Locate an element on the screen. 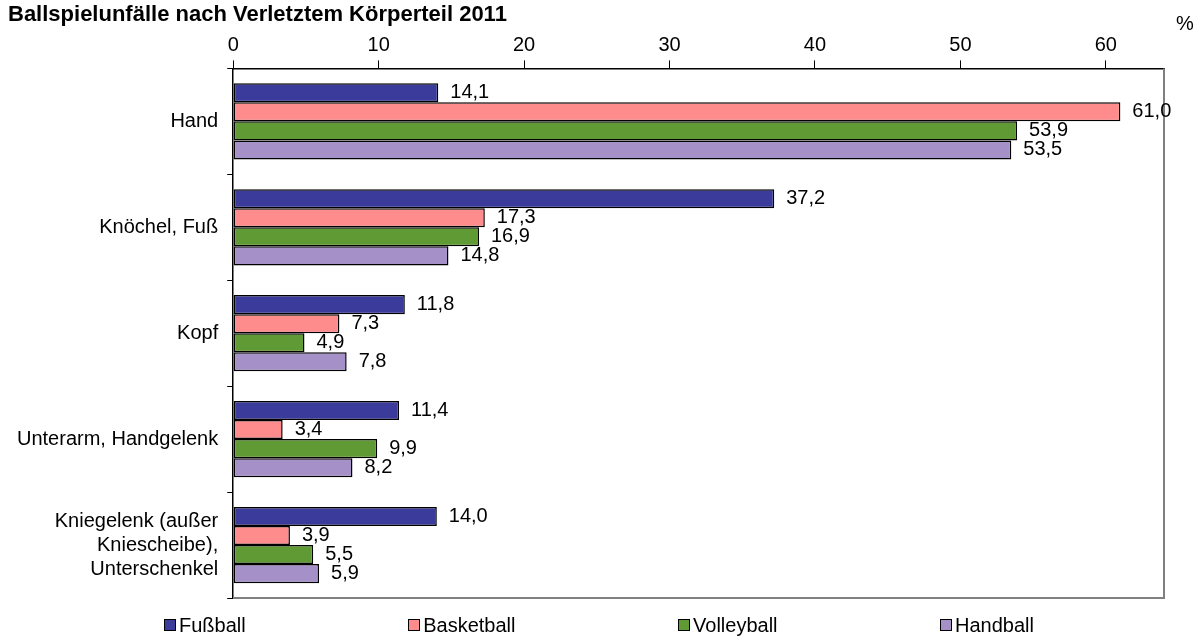  legend-label: Basketball is located at coordinates (469, 625).